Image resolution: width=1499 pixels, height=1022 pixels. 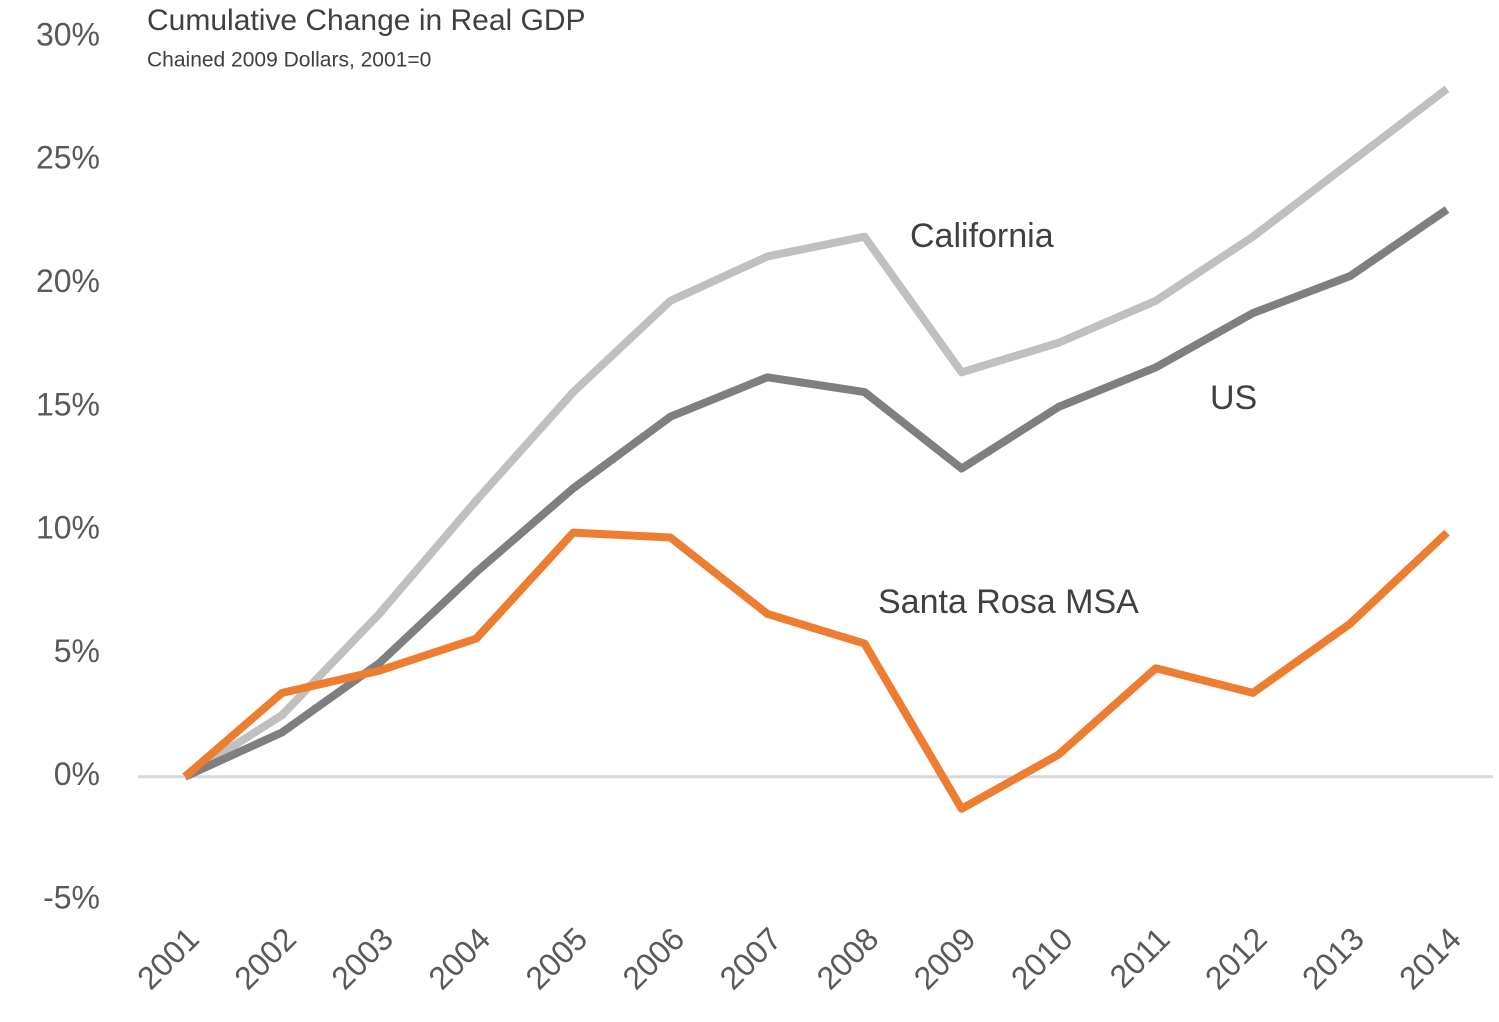 I want to click on y-tick-label: 25%, so click(x=68, y=158).